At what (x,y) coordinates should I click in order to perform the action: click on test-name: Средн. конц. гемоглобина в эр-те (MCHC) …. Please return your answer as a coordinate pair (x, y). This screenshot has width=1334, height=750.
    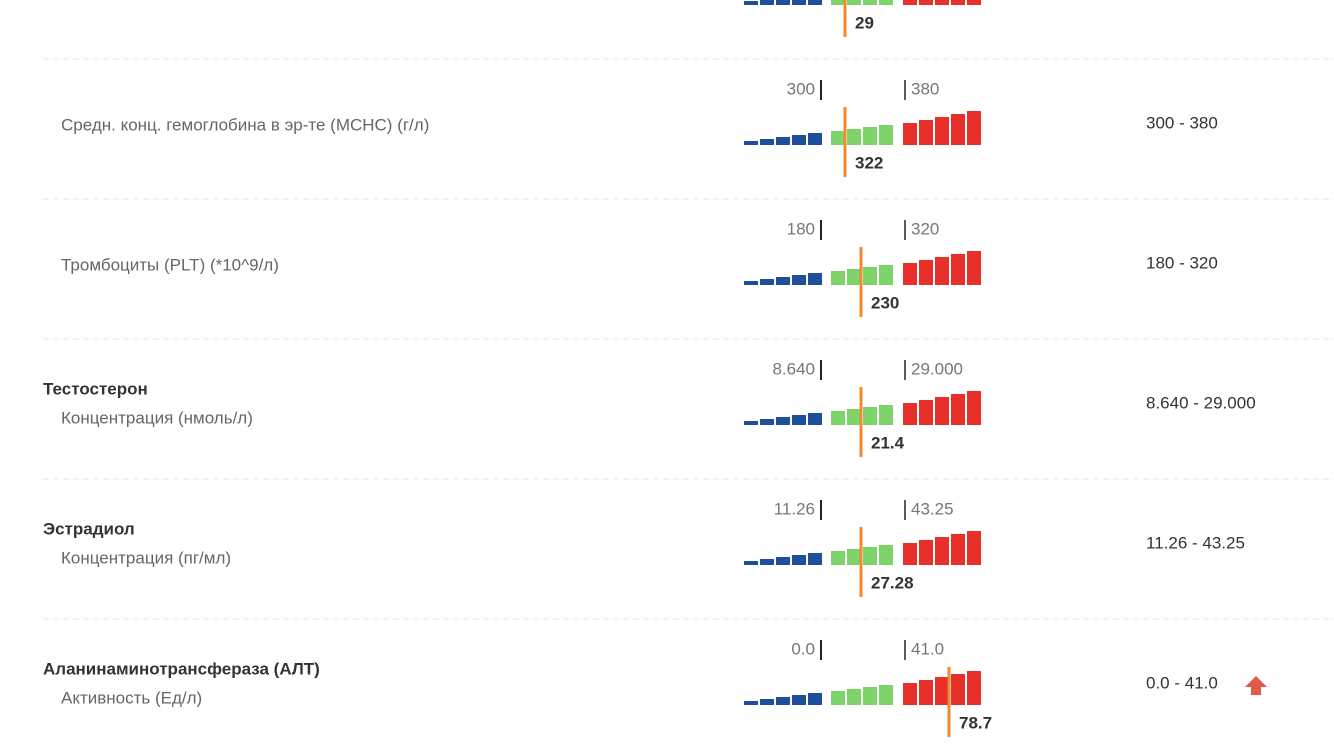
    Looking at the image, I should click on (245, 124).